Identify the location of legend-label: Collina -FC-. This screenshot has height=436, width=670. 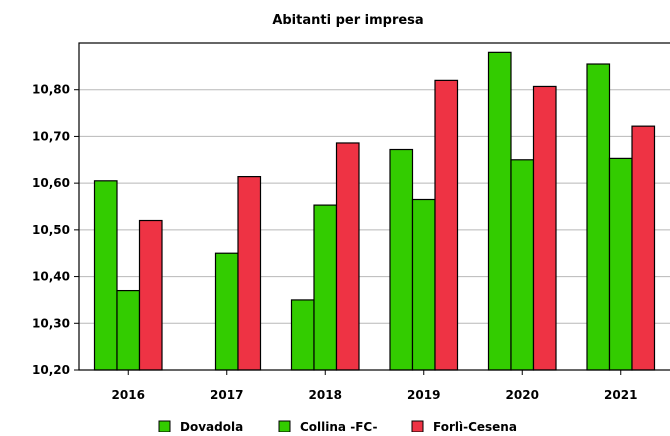
(338, 426).